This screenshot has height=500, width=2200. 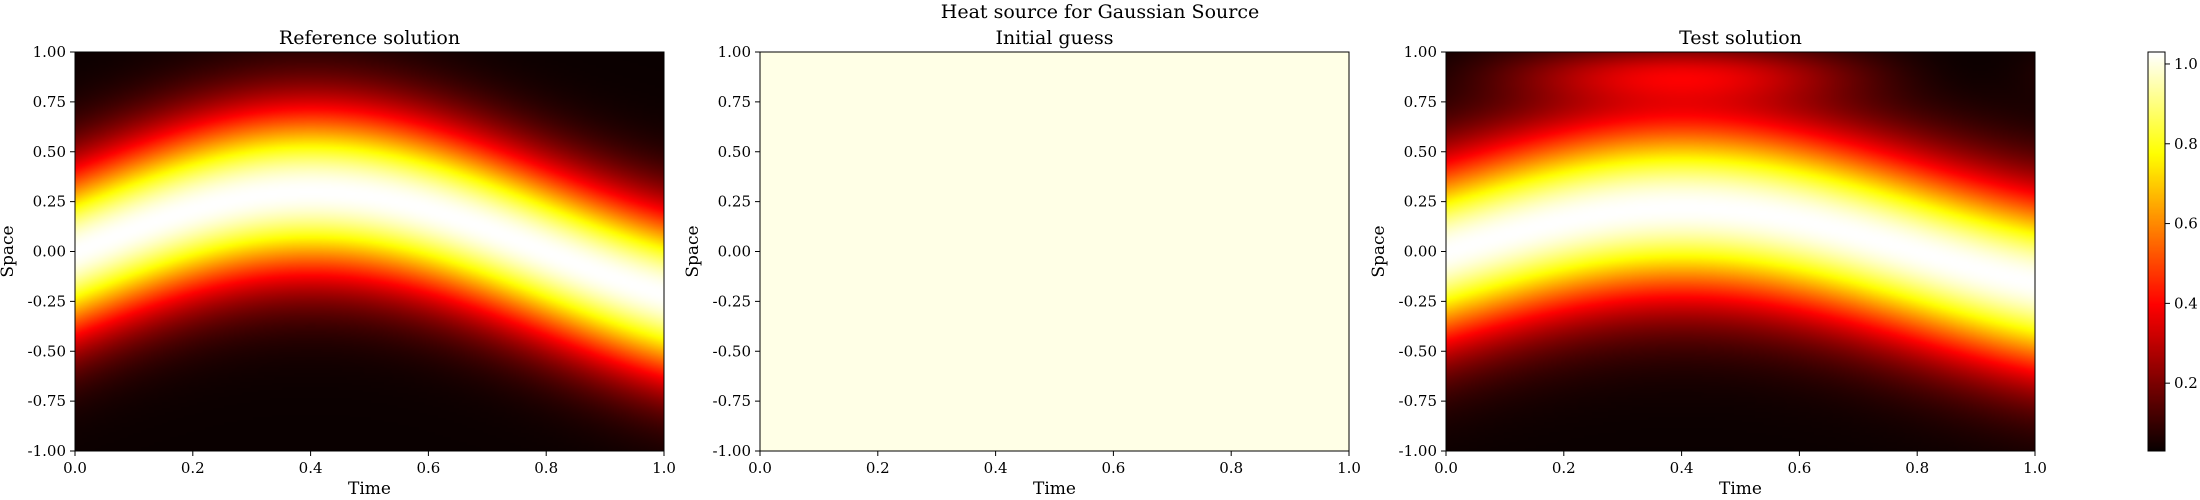 What do you see at coordinates (2186, 303) in the screenshot?
I see `colorbar-tick-label: 0.4` at bounding box center [2186, 303].